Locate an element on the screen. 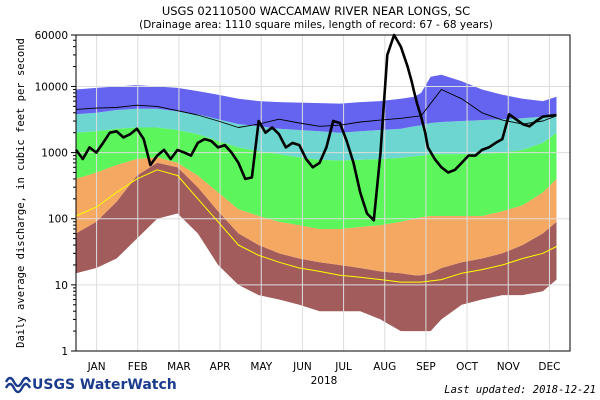 This screenshot has height=400, width=600. x-tick-label: FEB is located at coordinates (138, 367).